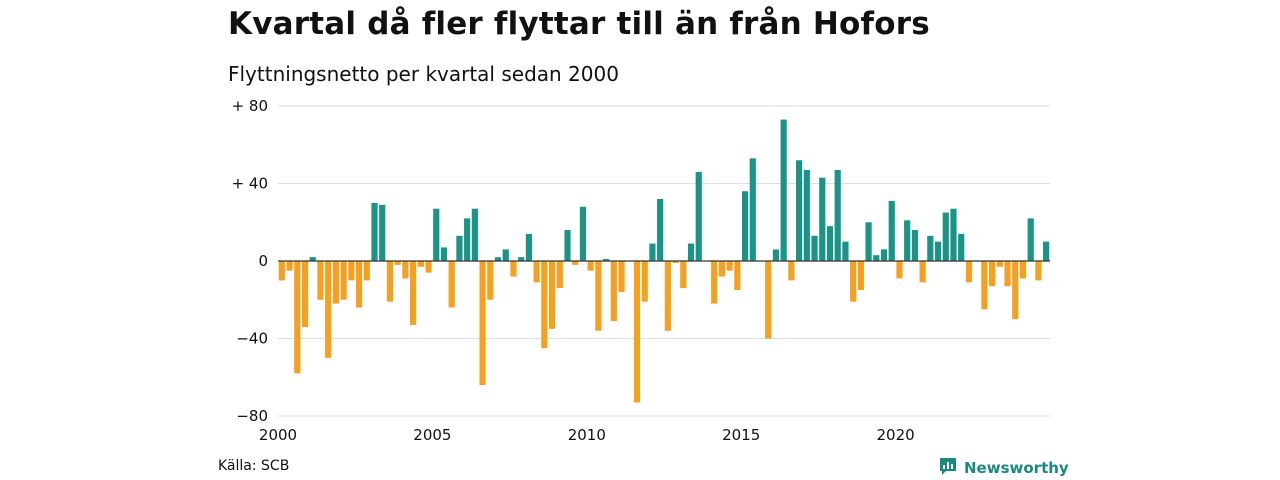  Describe the element at coordinates (278, 435) in the screenshot. I see `x-tick-label: 2000` at that location.